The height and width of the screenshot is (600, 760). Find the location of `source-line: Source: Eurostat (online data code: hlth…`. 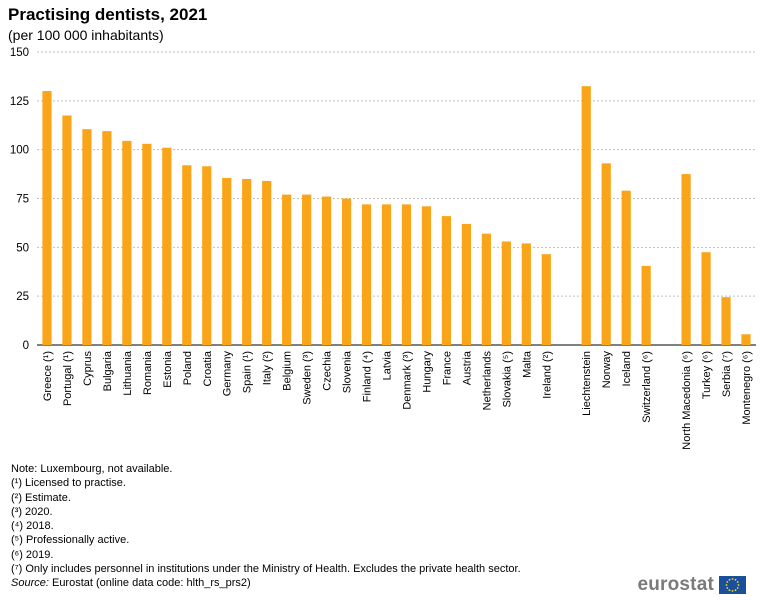

source-line: Source: Eurostat (online data code: hlth… is located at coordinates (266, 583).